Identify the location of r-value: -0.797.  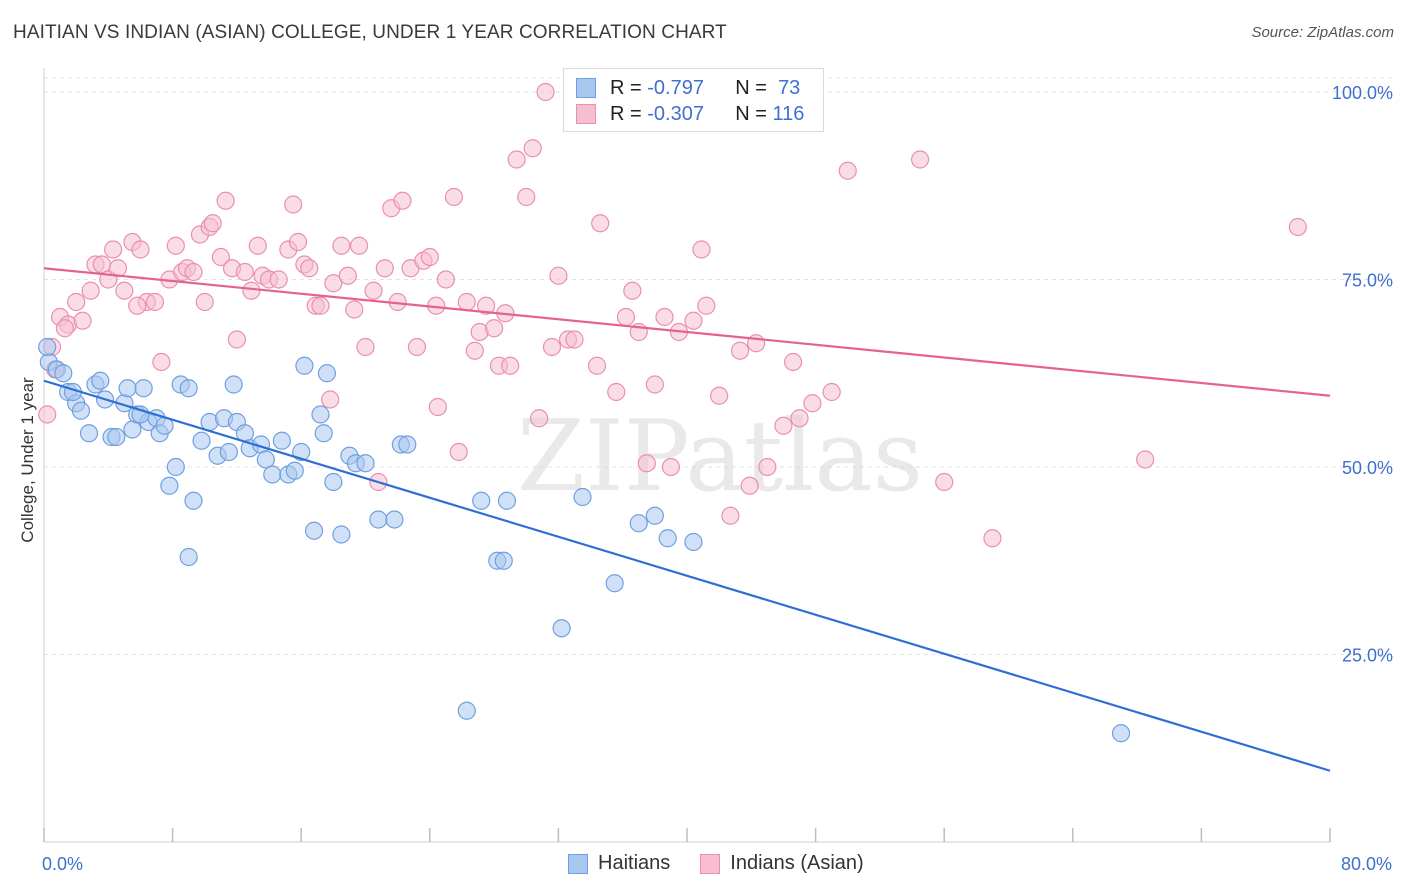
(675, 87).